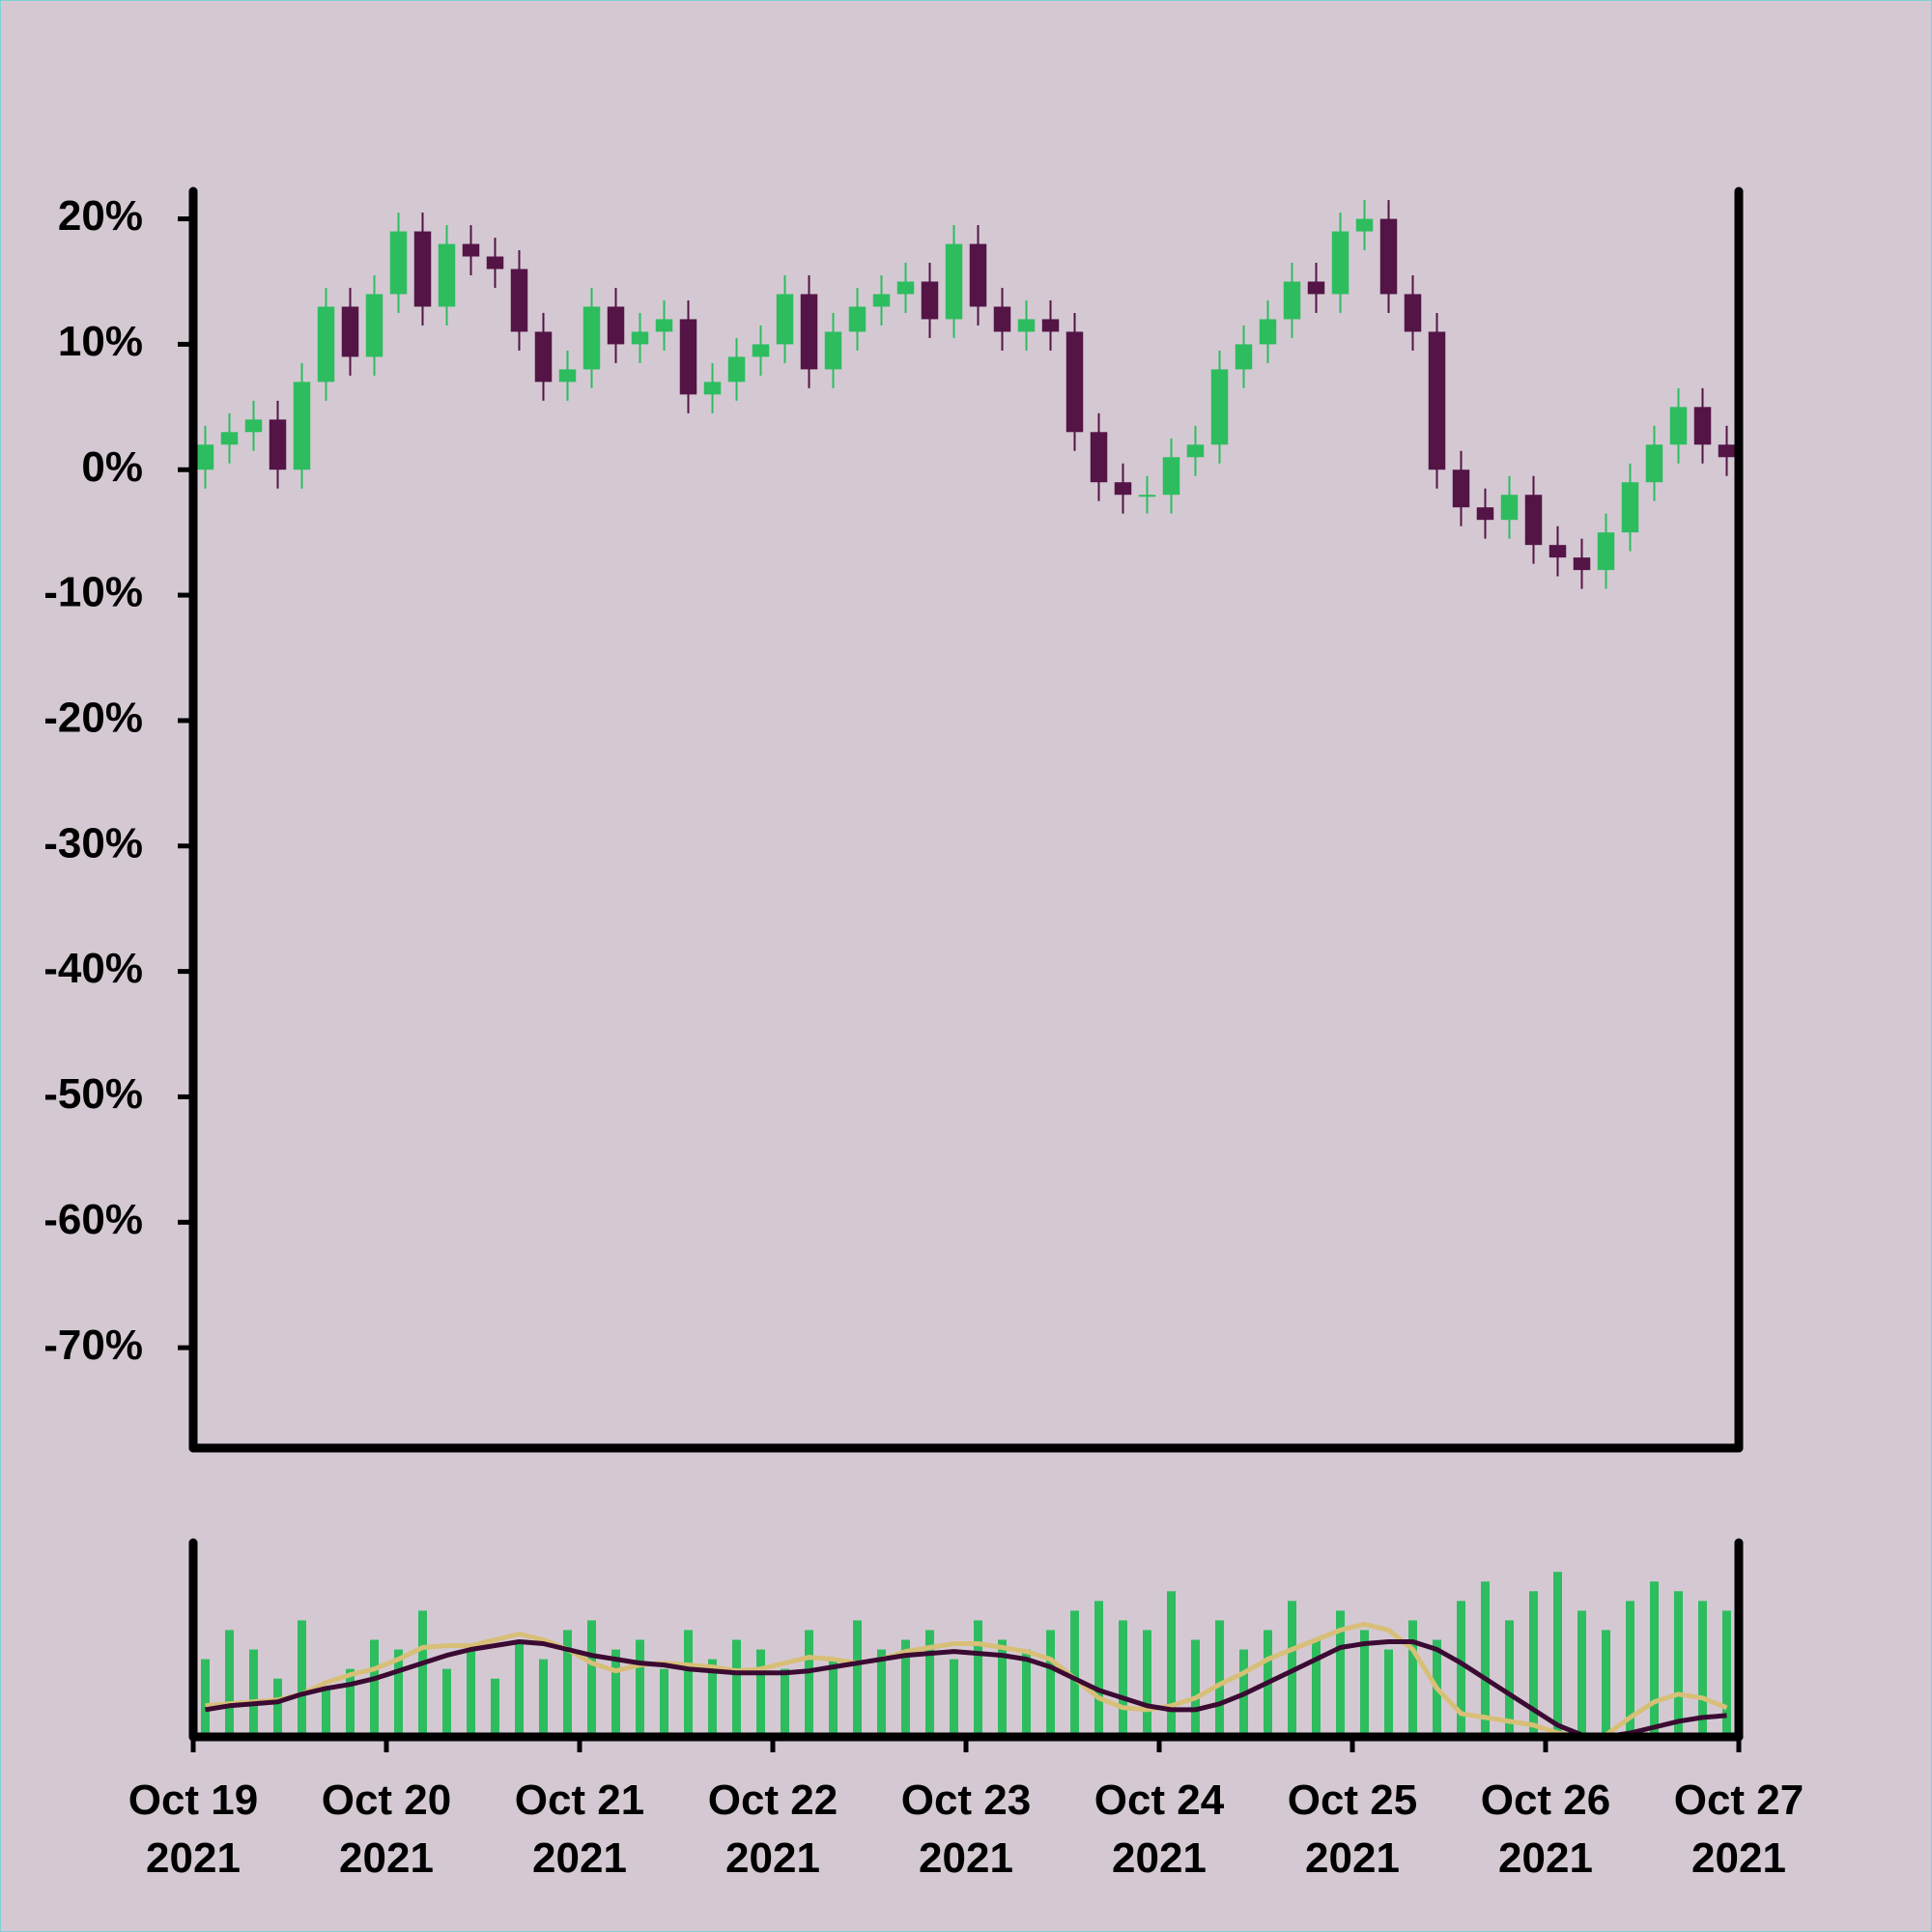  Describe the element at coordinates (93, 1219) in the screenshot. I see `y-tick-label: -60%` at that location.